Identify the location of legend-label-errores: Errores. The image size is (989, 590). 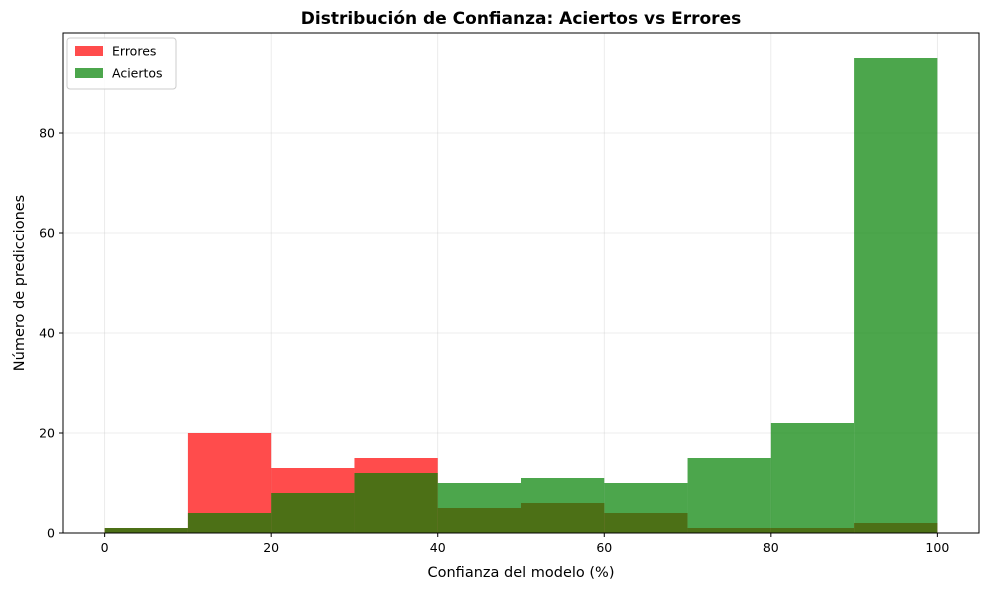
(134, 51).